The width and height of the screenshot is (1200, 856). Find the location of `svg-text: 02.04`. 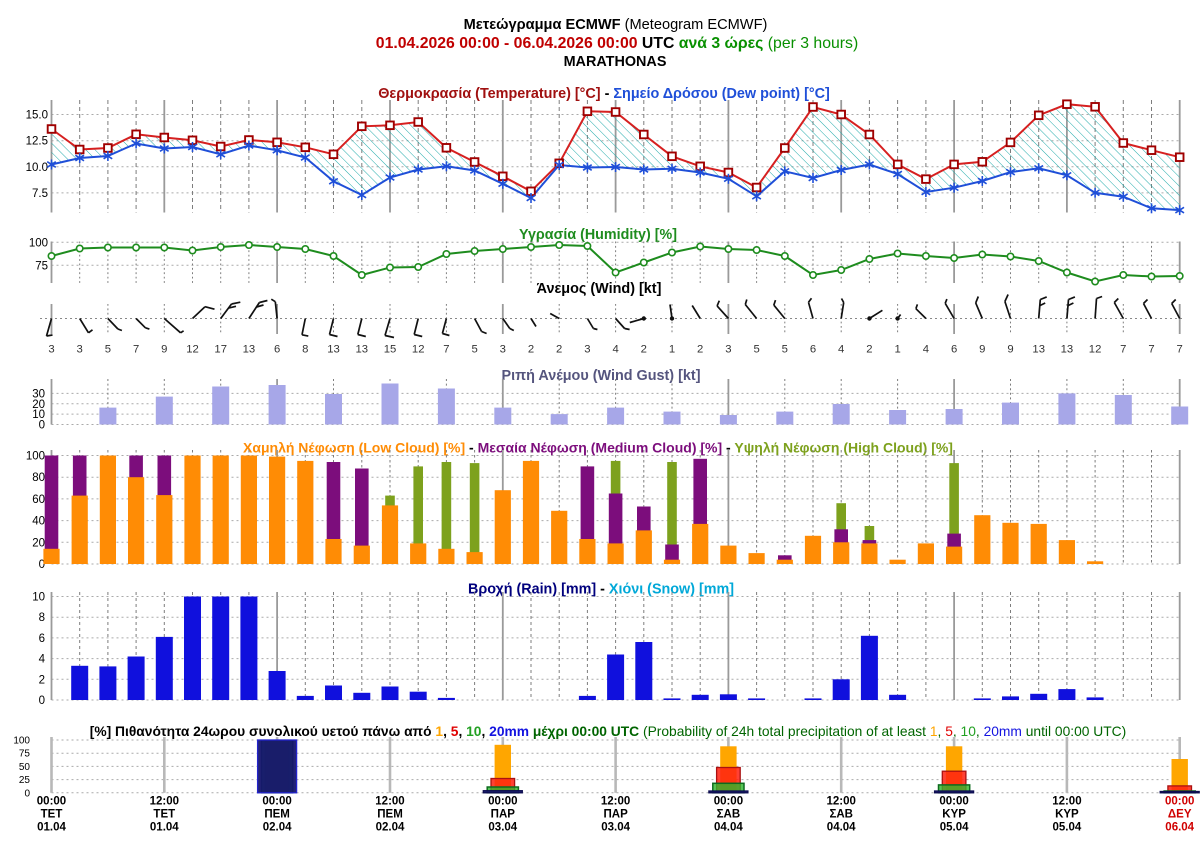

svg-text: 02.04 is located at coordinates (390, 828).